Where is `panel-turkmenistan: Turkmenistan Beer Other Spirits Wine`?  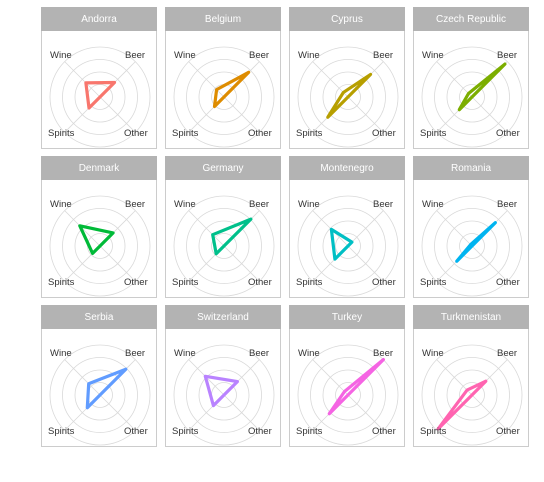
panel-turkmenistan: Turkmenistan Beer Other Spirits Wine is located at coordinates (471, 376).